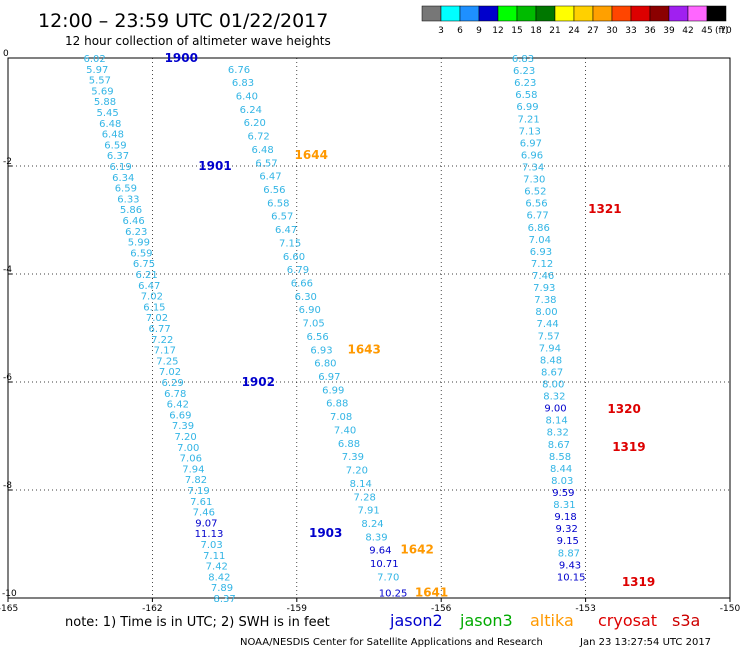 The image size is (740, 650). What do you see at coordinates (516, 31) in the screenshot?
I see `legend-tick-label: 15` at bounding box center [516, 31].